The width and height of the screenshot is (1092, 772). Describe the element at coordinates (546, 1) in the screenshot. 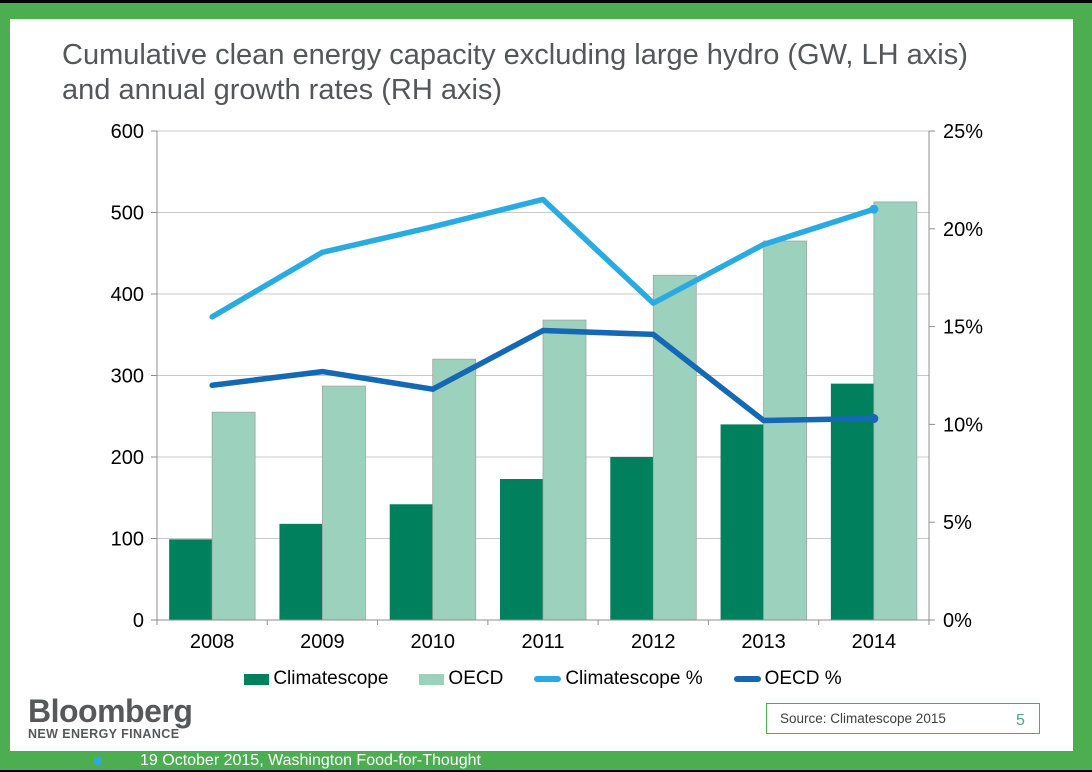

I see `top-edge-line` at that location.